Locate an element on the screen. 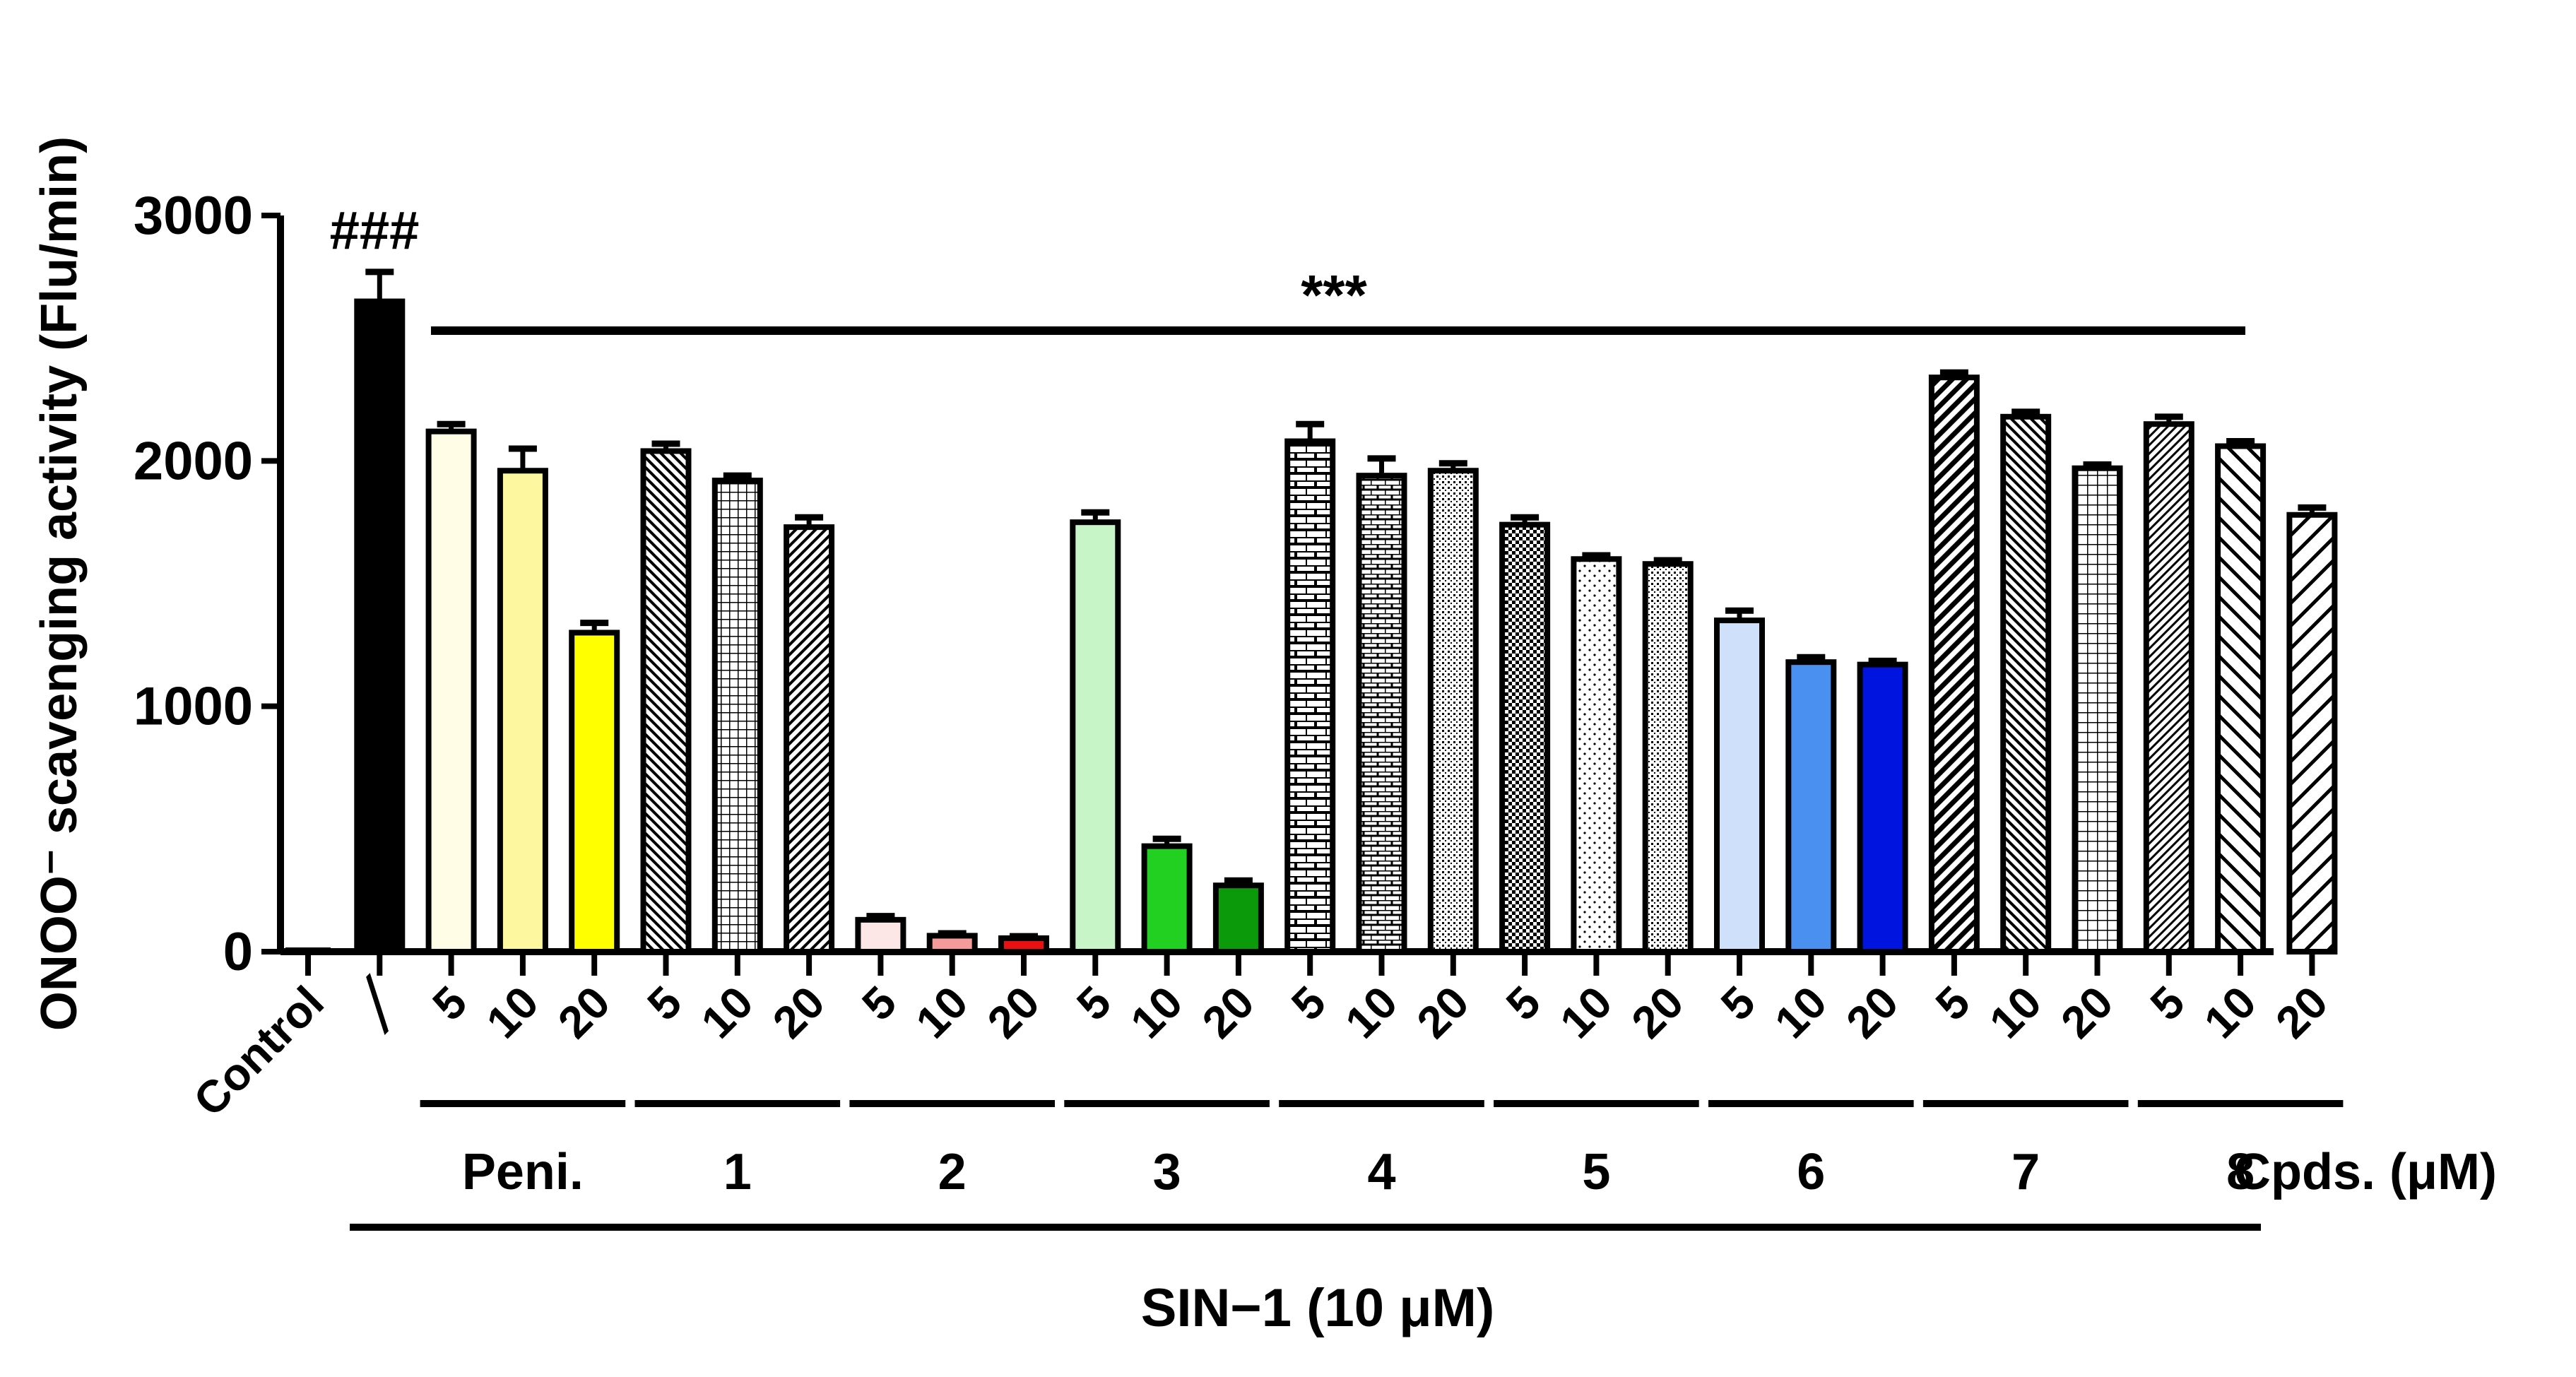  group-label: 3 is located at coordinates (1167, 1172).